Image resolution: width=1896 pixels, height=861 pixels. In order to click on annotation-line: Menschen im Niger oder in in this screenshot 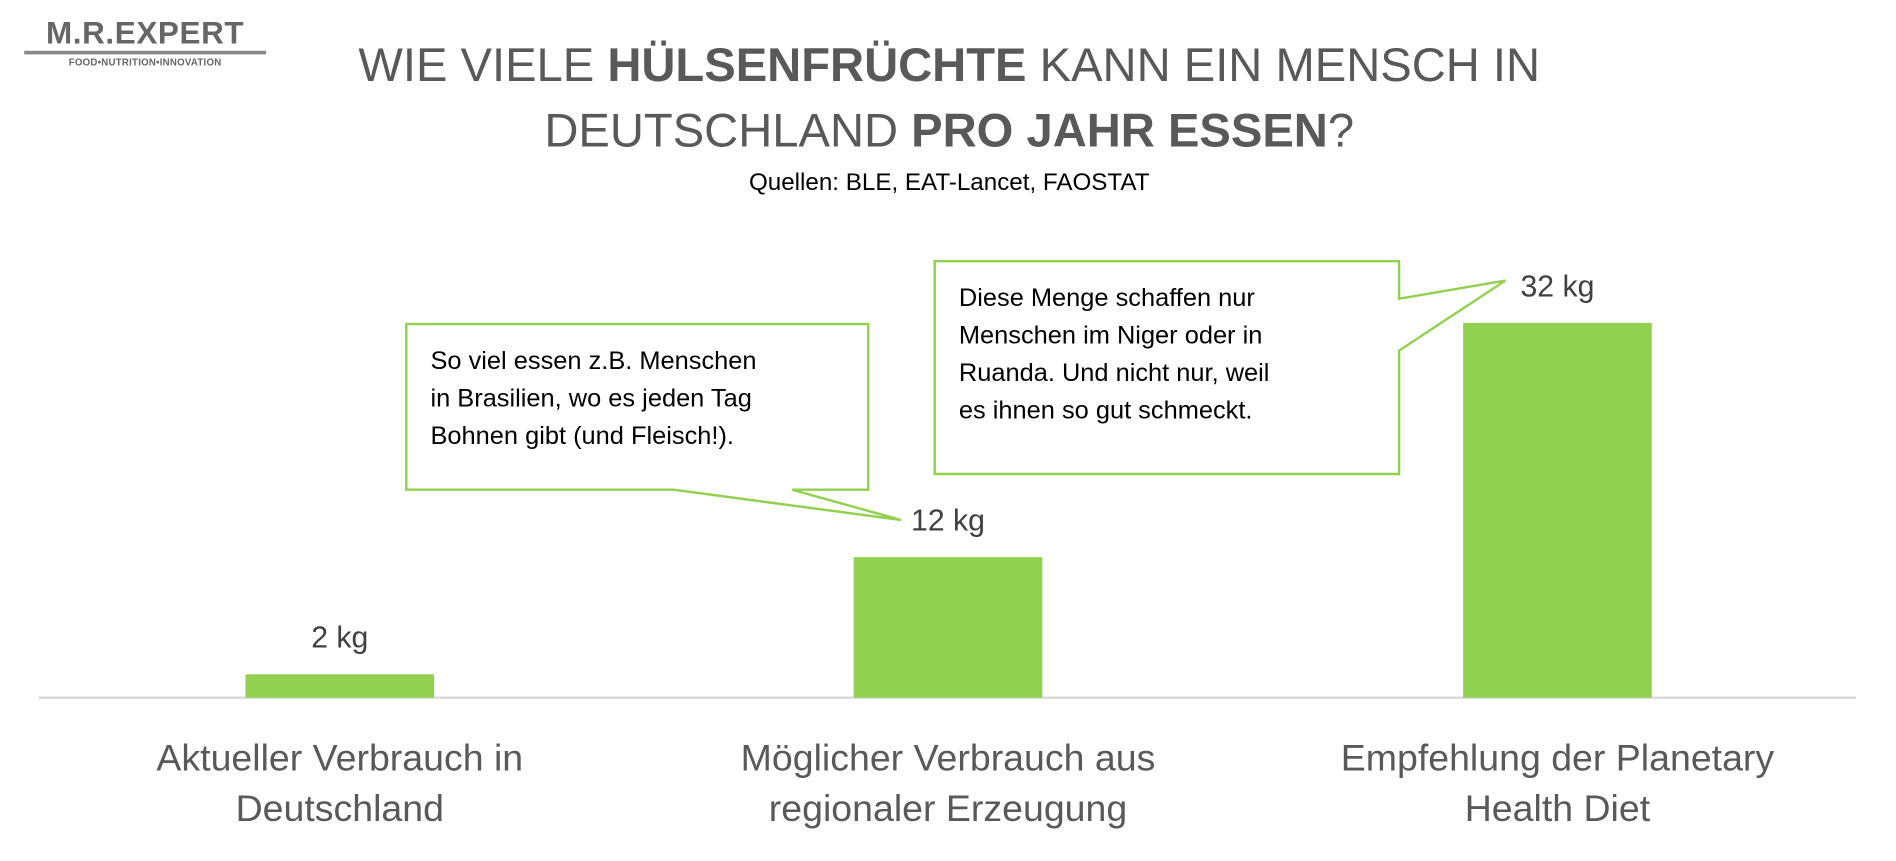, I will do `click(1110, 335)`.